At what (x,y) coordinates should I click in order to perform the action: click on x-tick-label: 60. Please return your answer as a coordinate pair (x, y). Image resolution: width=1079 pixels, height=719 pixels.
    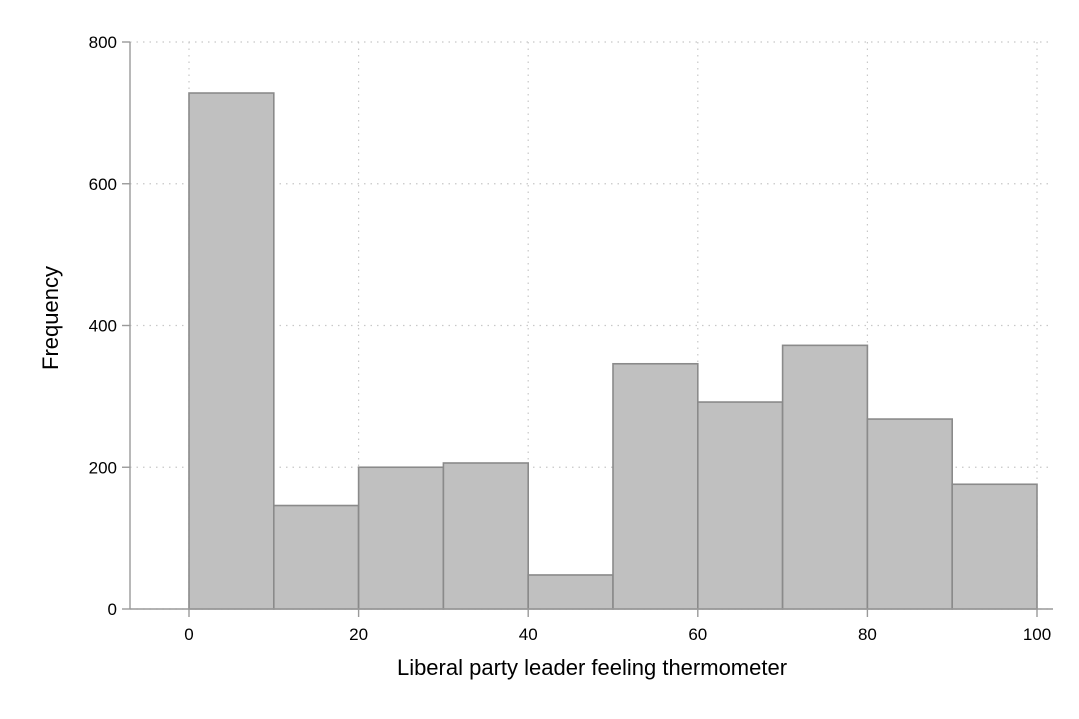
    Looking at the image, I should click on (697, 634).